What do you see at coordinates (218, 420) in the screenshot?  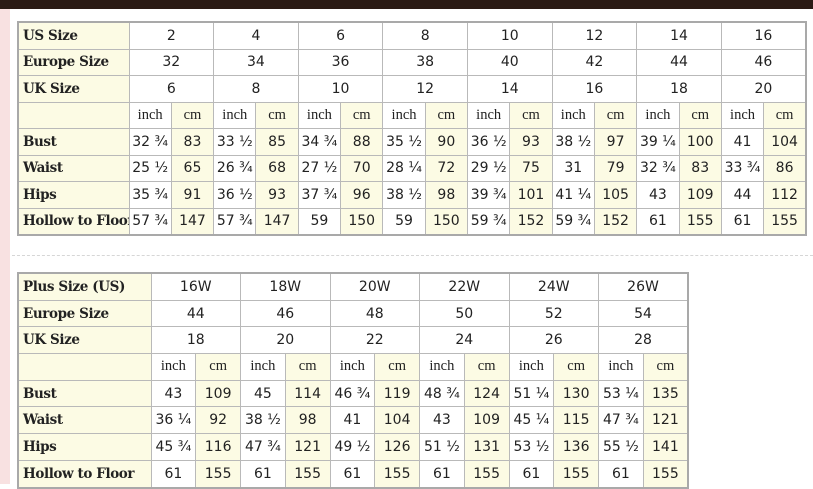 I see `cm-value: 92` at bounding box center [218, 420].